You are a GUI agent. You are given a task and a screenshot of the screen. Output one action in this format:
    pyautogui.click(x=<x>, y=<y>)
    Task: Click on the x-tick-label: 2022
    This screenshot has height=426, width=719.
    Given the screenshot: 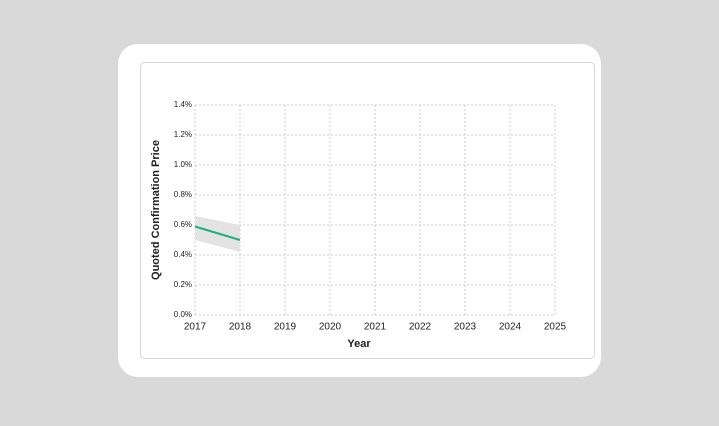 What is the action you would take?
    pyautogui.click(x=420, y=327)
    